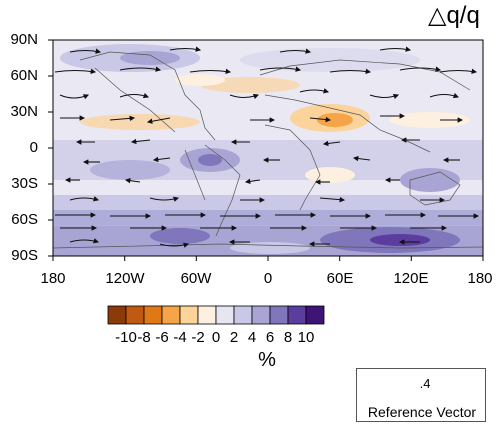 The image size is (498, 427). What do you see at coordinates (454, 15) in the screenshot?
I see `figure-title: △q/q` at bounding box center [454, 15].